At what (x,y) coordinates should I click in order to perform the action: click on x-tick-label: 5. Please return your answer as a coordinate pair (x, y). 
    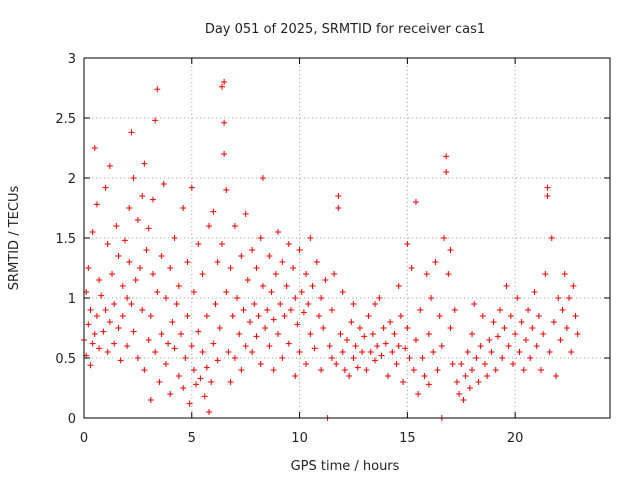
    Looking at the image, I should click on (192, 438).